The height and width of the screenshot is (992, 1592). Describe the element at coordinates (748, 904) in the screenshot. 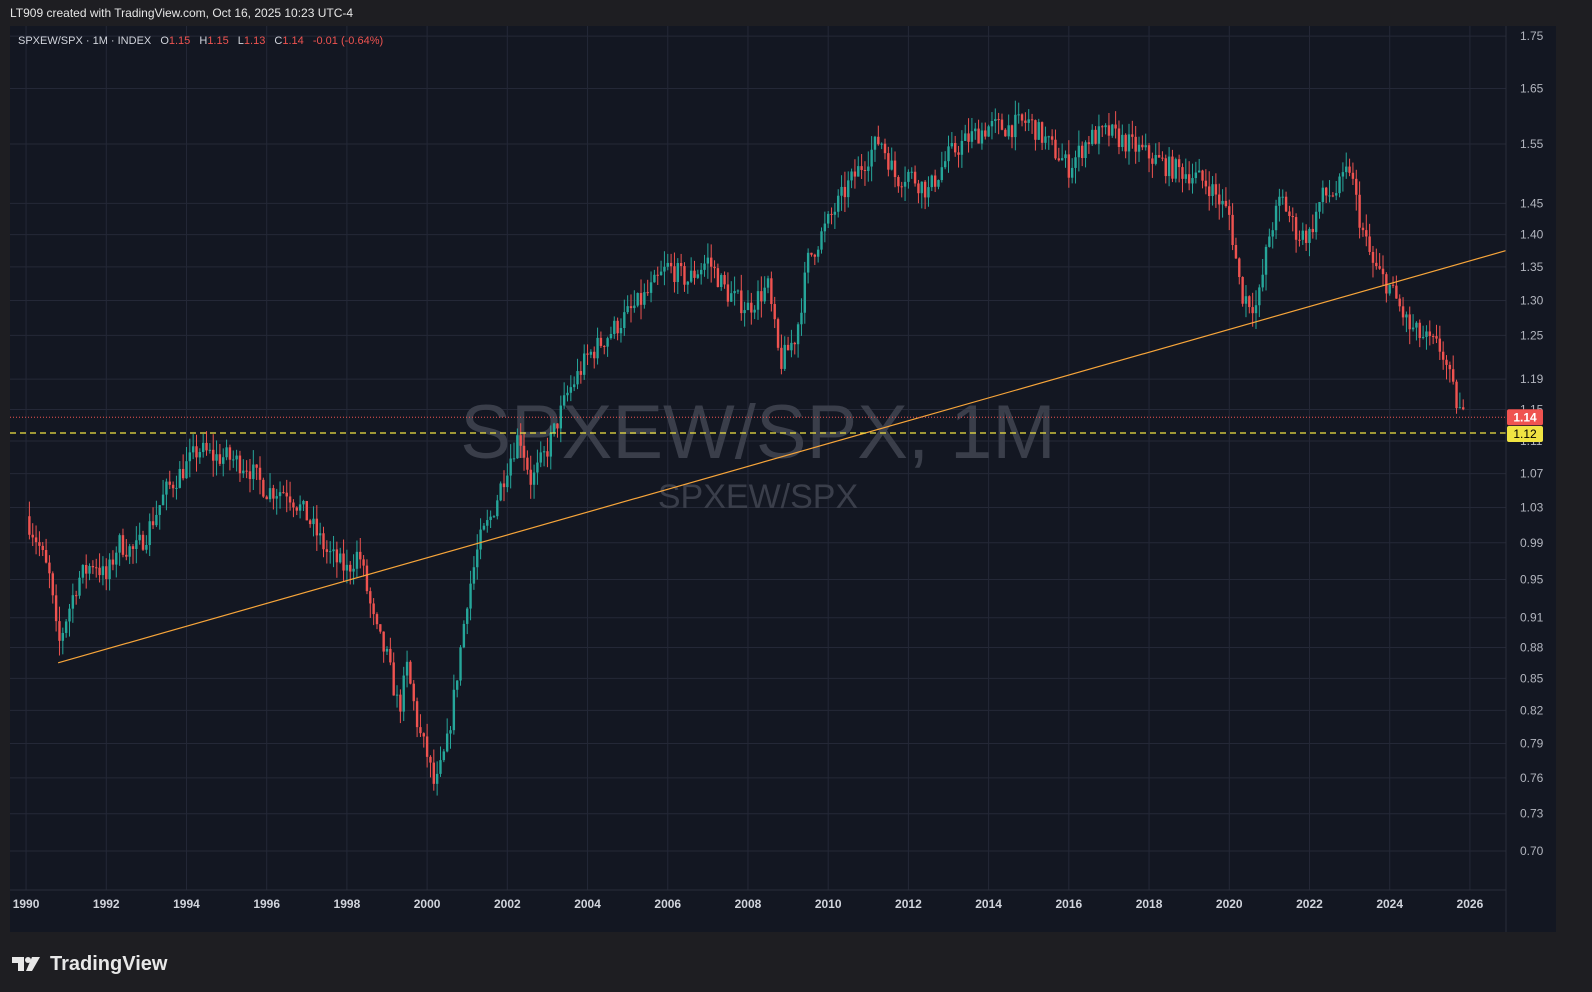

I see `time-tick-label: 2008` at that location.